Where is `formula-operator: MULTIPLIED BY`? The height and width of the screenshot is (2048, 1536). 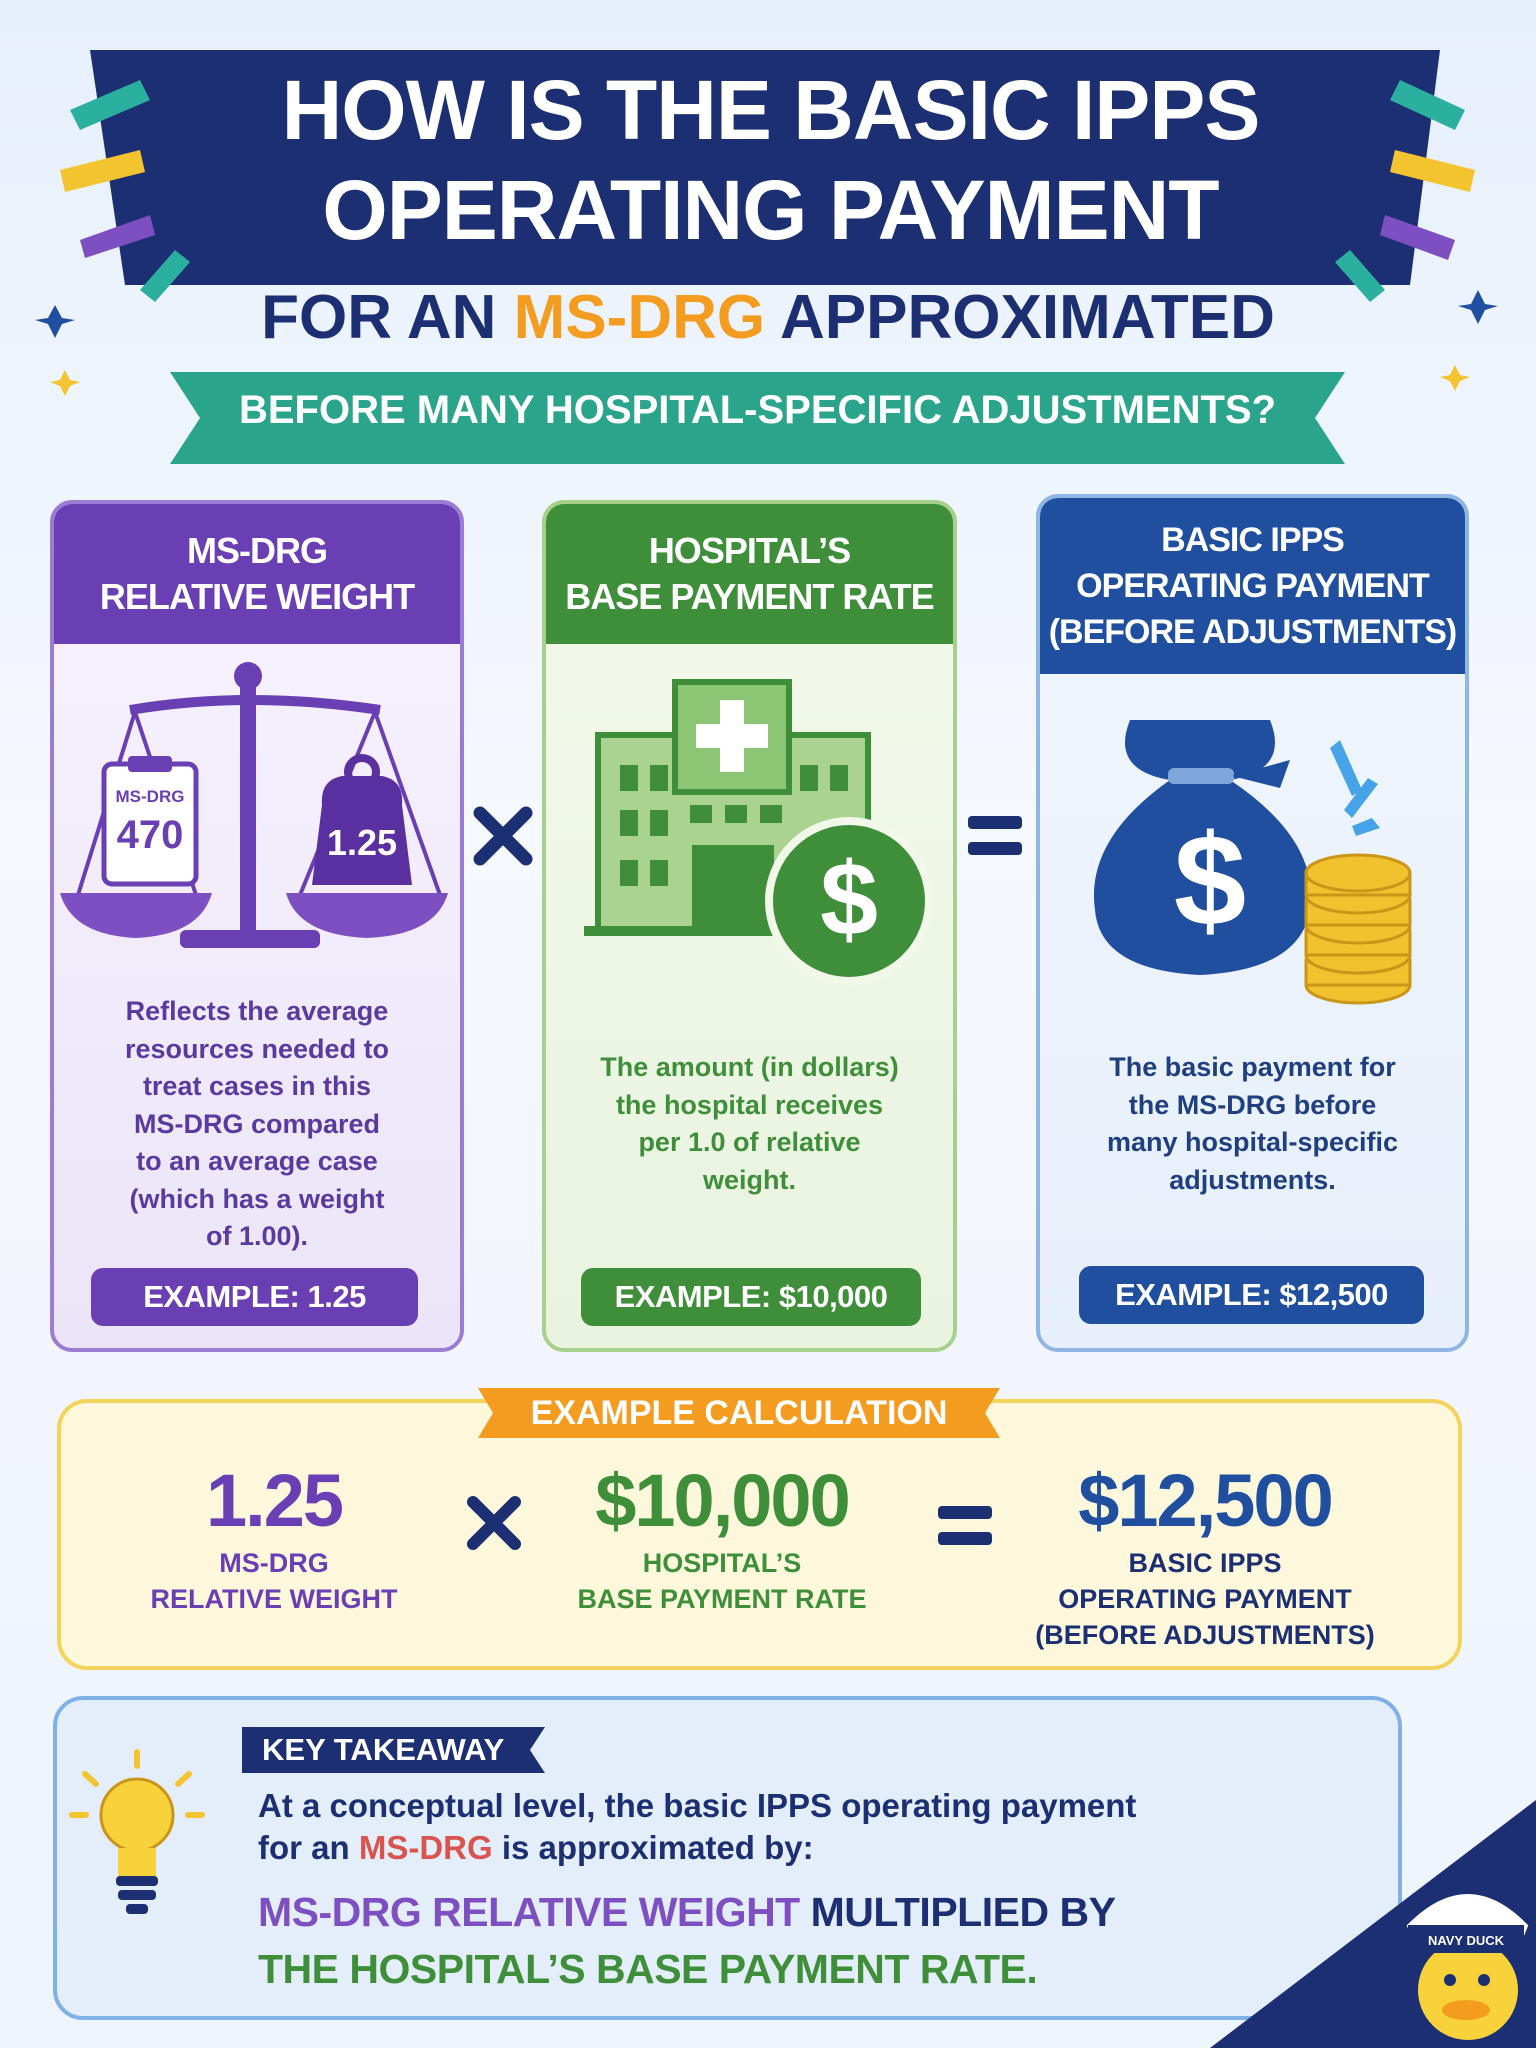 formula-operator: MULTIPLIED BY is located at coordinates (957, 1912).